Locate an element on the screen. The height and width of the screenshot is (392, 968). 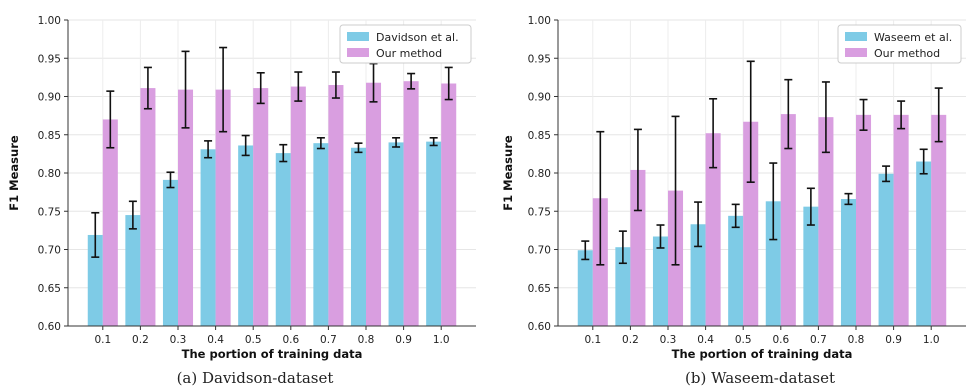
figure-caption: (b) Waseem-dataset is located at coordinates (760, 378).